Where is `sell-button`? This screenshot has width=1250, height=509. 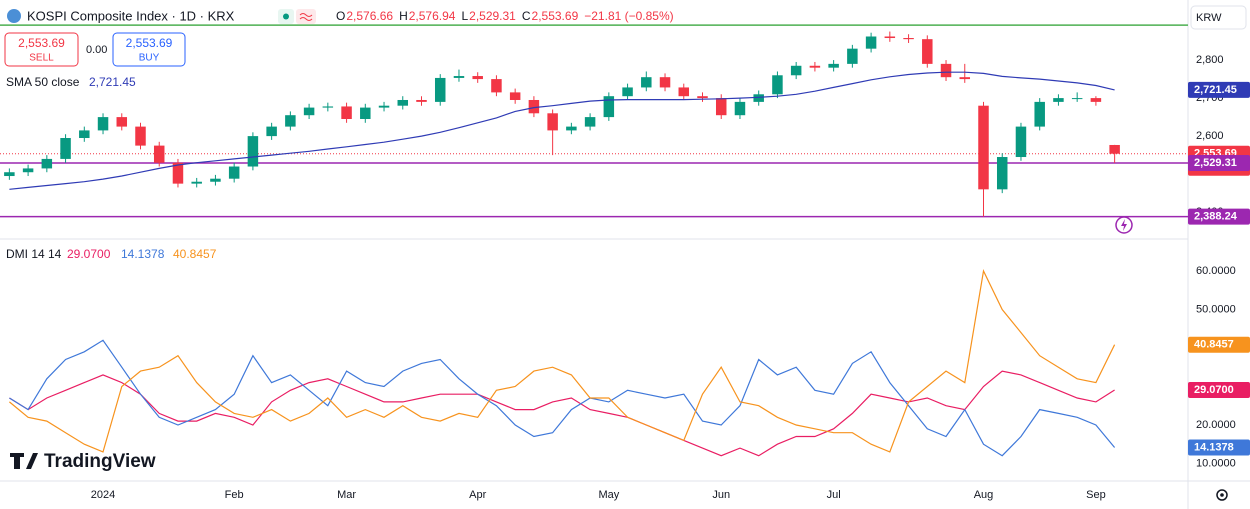 sell-button is located at coordinates (41, 49).